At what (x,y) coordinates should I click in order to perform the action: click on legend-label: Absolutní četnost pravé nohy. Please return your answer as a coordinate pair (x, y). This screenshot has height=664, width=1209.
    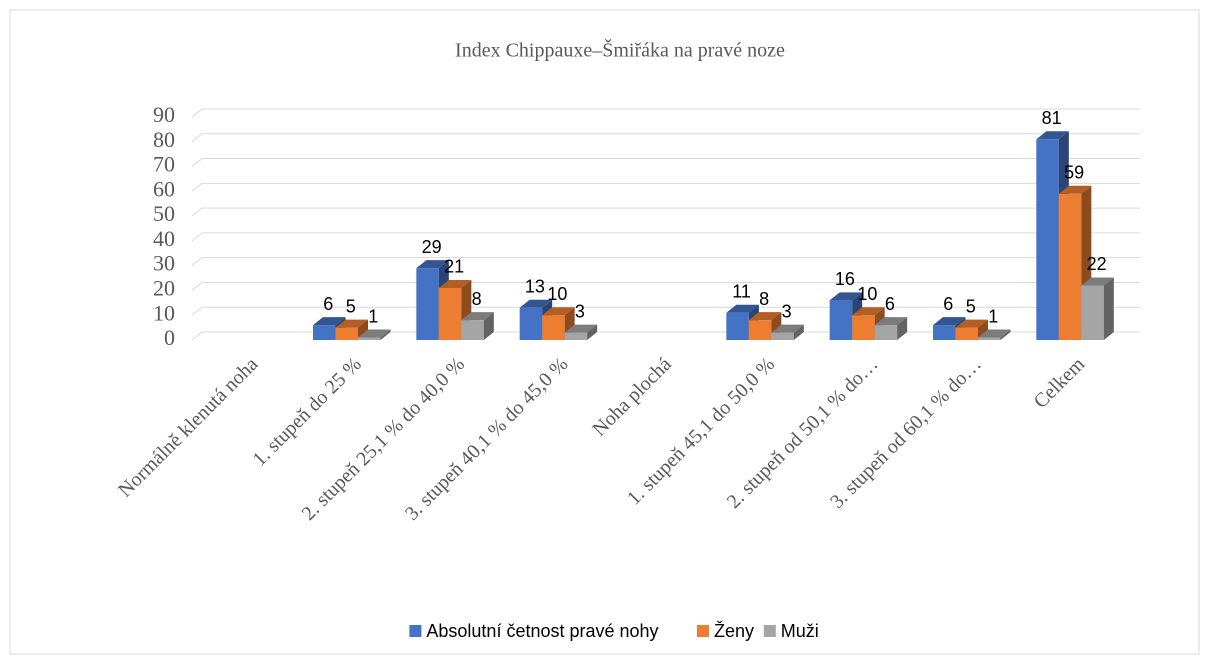
    Looking at the image, I should click on (542, 631).